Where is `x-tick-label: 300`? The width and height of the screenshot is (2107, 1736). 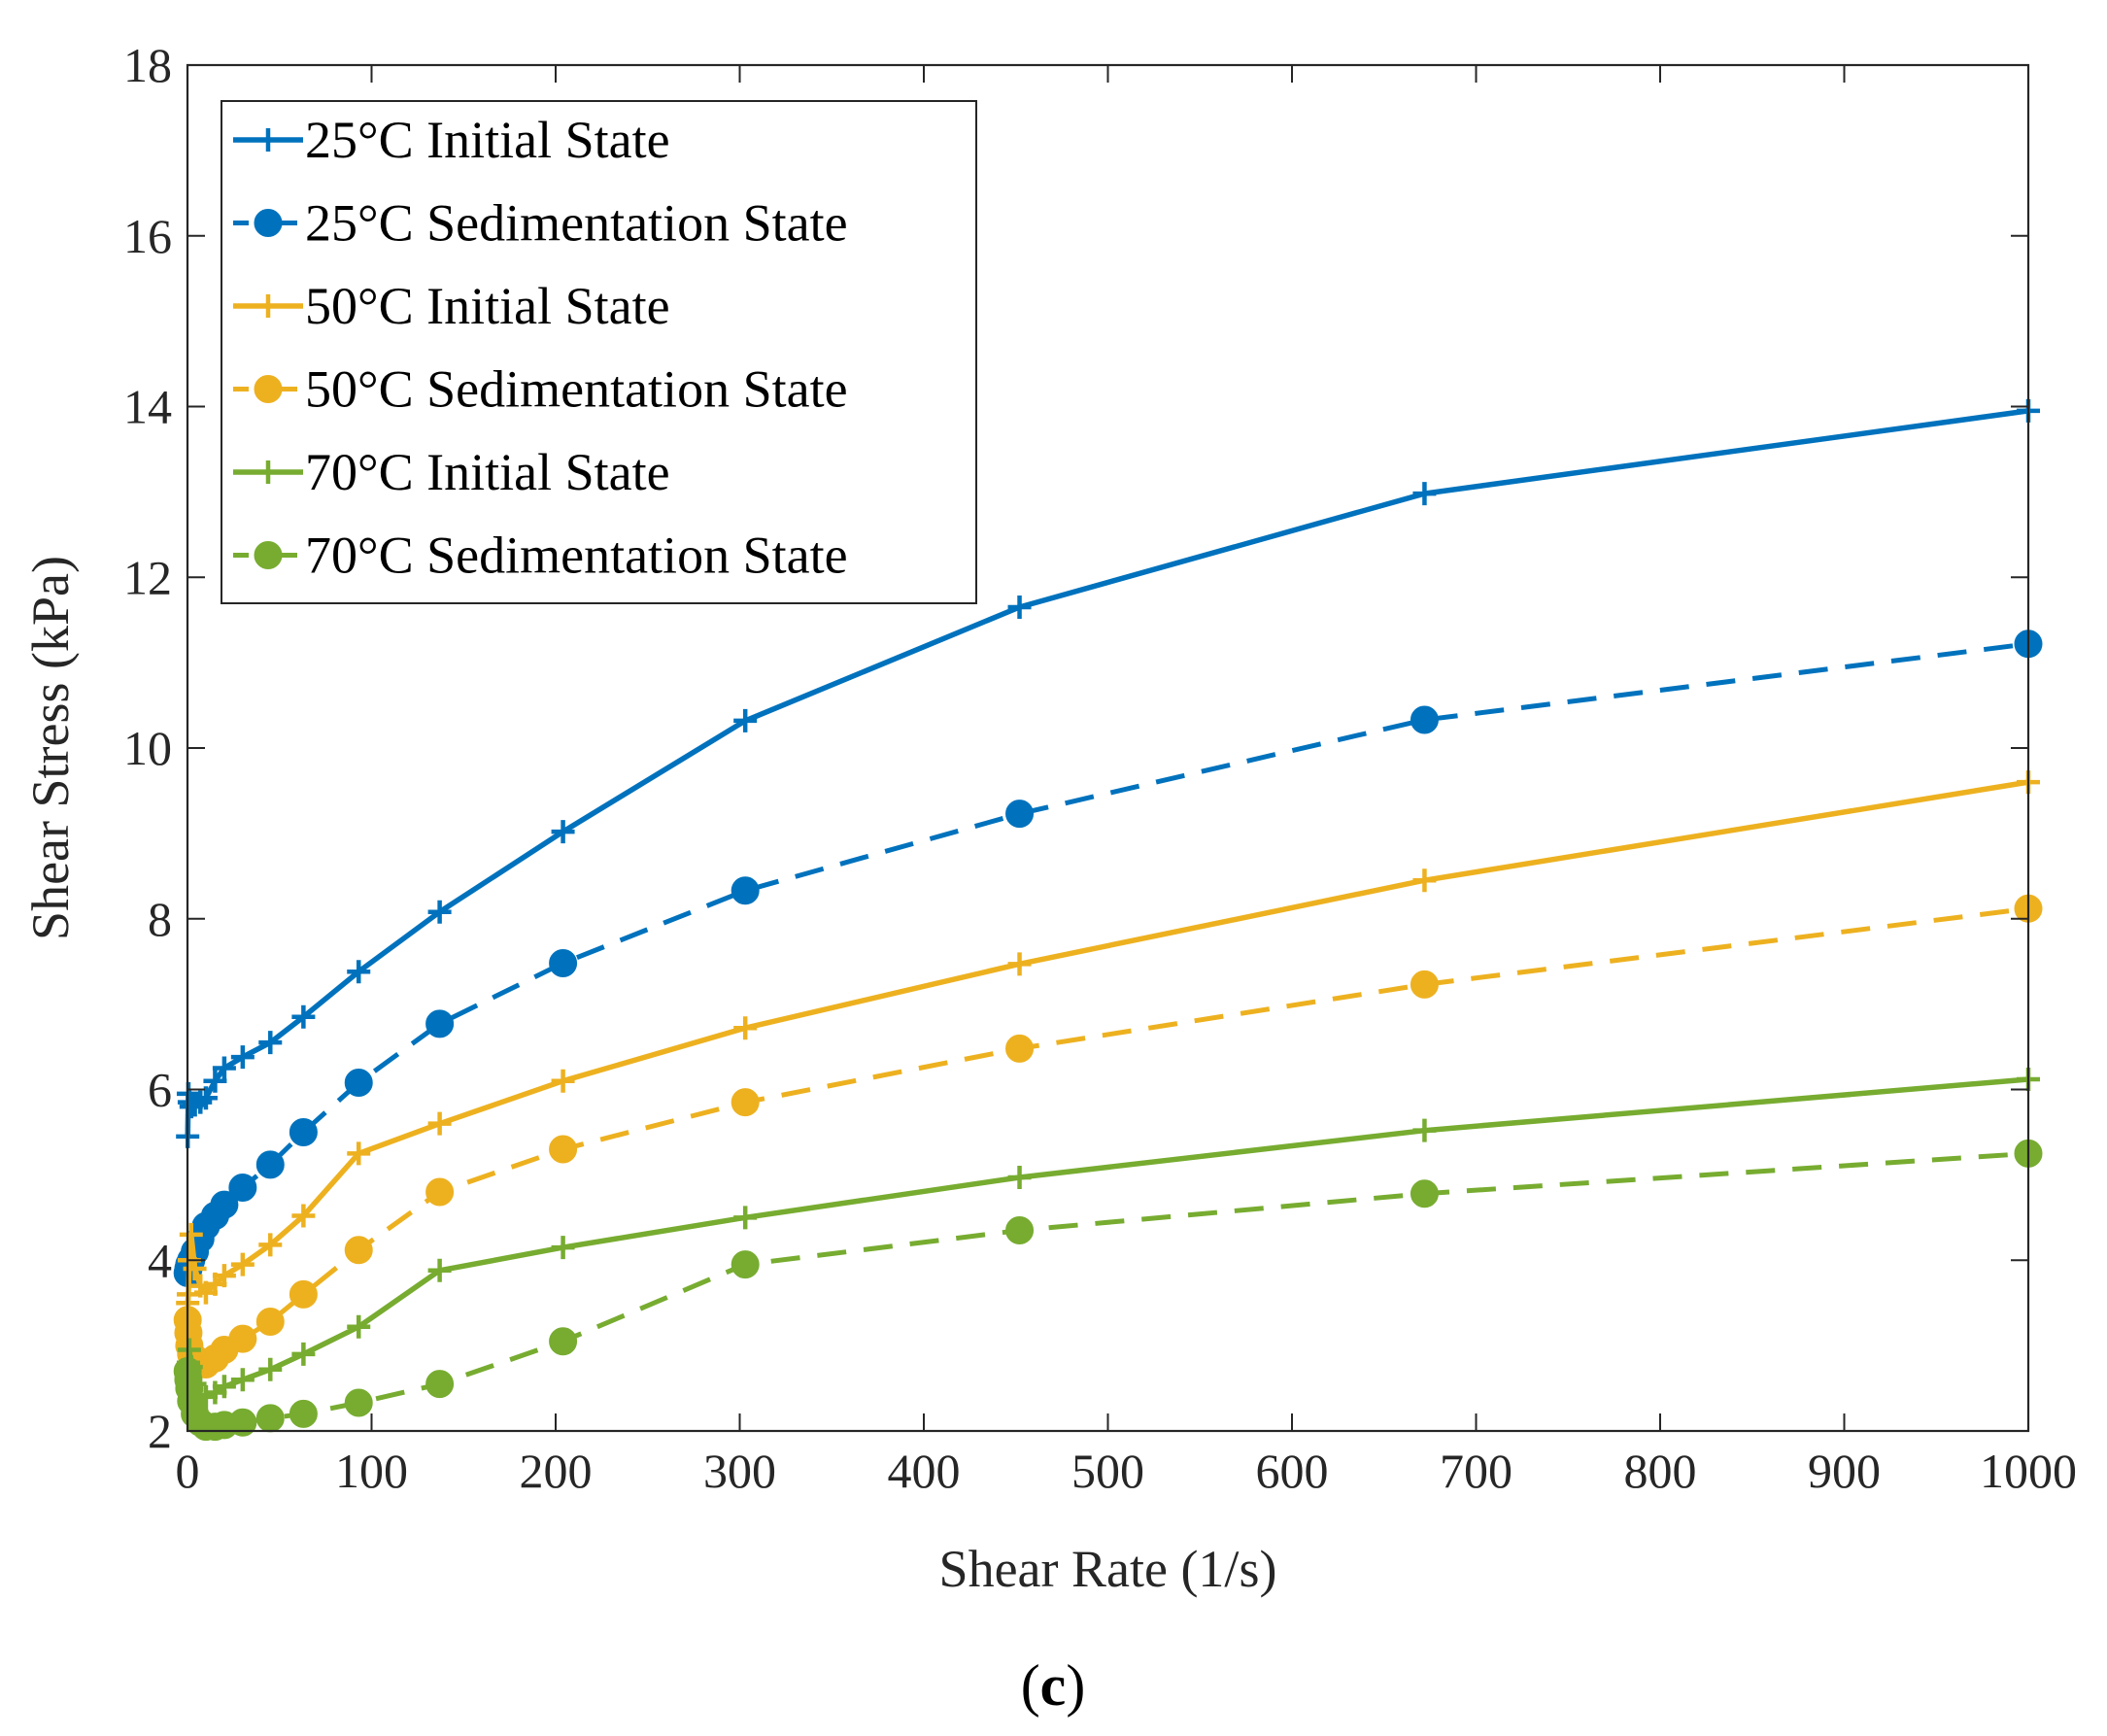 x-tick-label: 300 is located at coordinates (739, 1471).